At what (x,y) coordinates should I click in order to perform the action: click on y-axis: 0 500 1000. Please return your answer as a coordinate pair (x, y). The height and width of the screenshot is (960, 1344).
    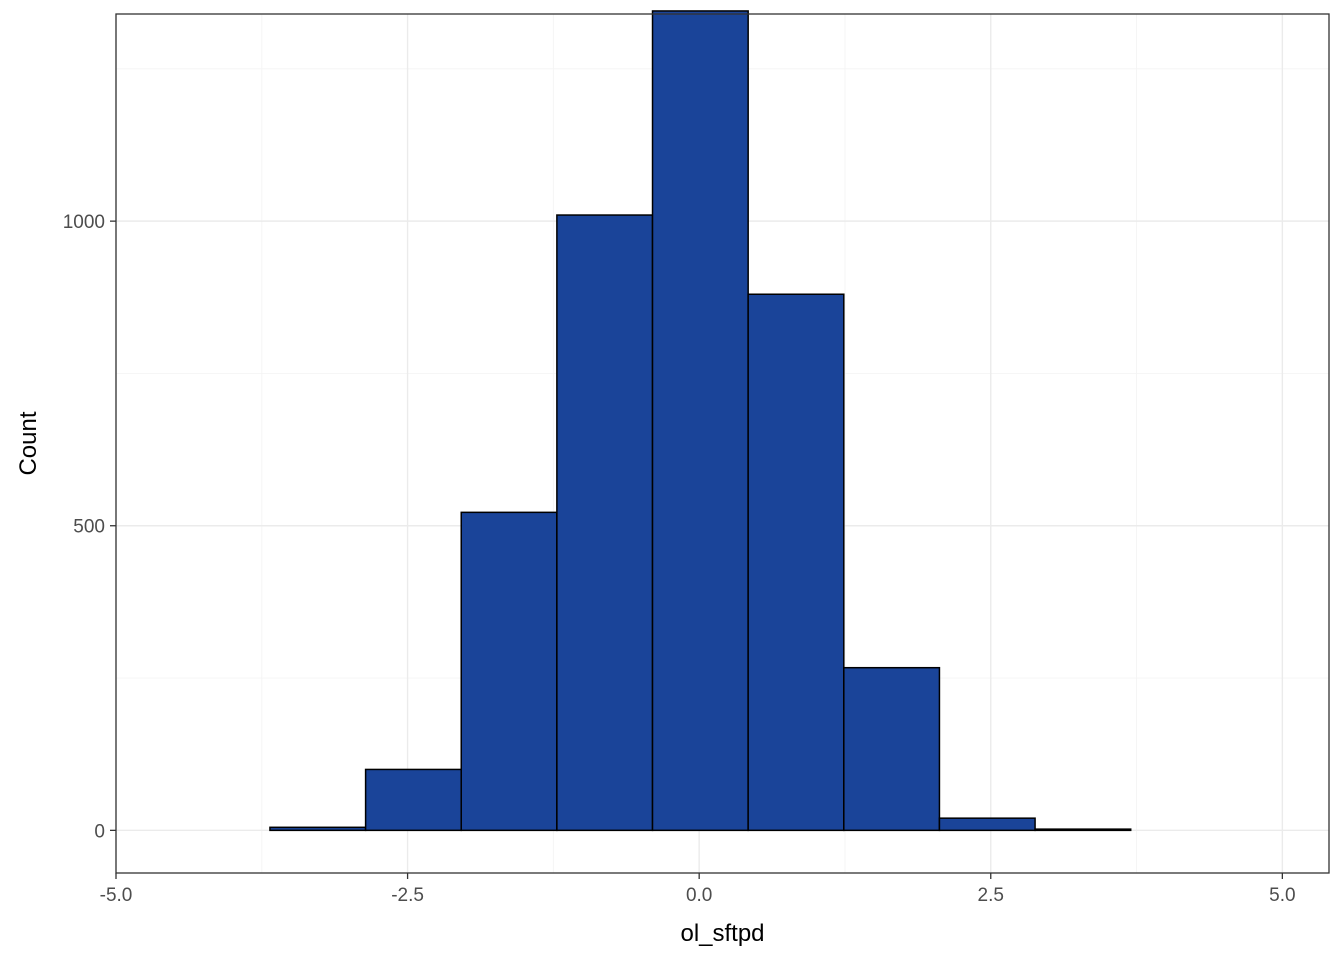
    Looking at the image, I should click on (89, 527).